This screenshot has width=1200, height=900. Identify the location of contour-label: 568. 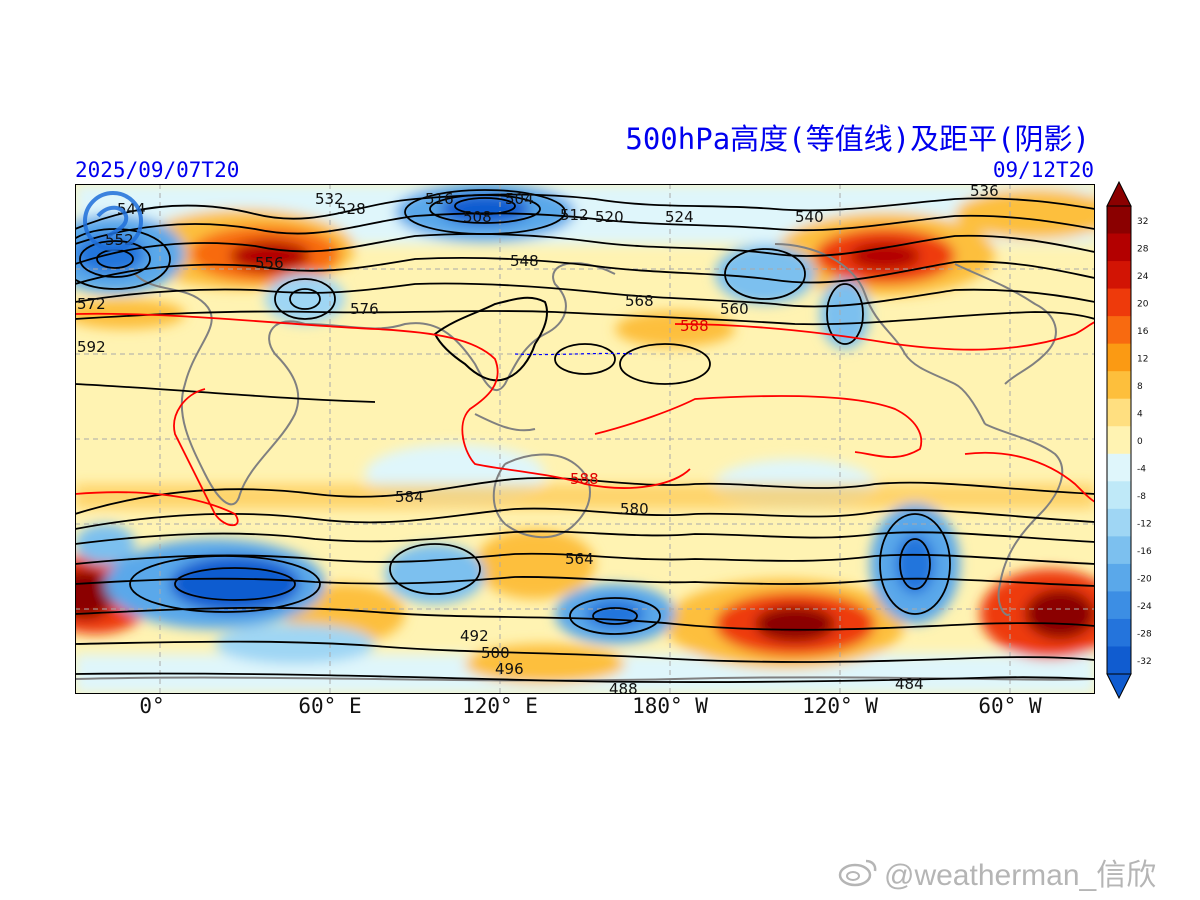
(639, 301).